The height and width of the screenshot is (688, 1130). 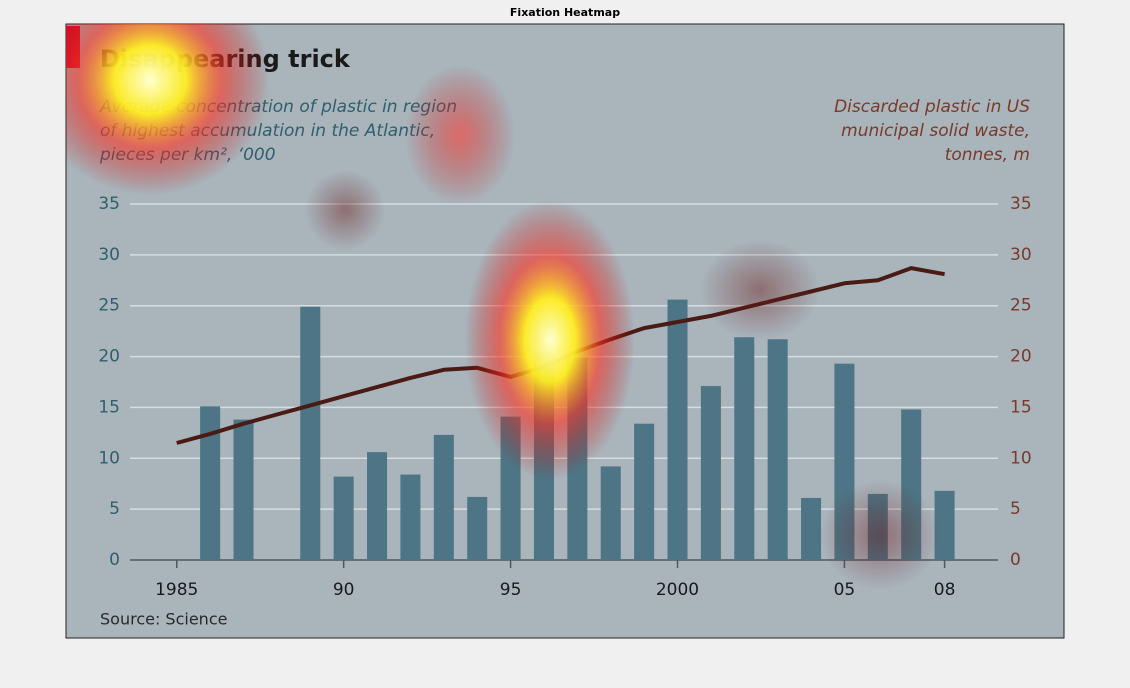 What do you see at coordinates (677, 590) in the screenshot?
I see `x-tick-label: 2000` at bounding box center [677, 590].